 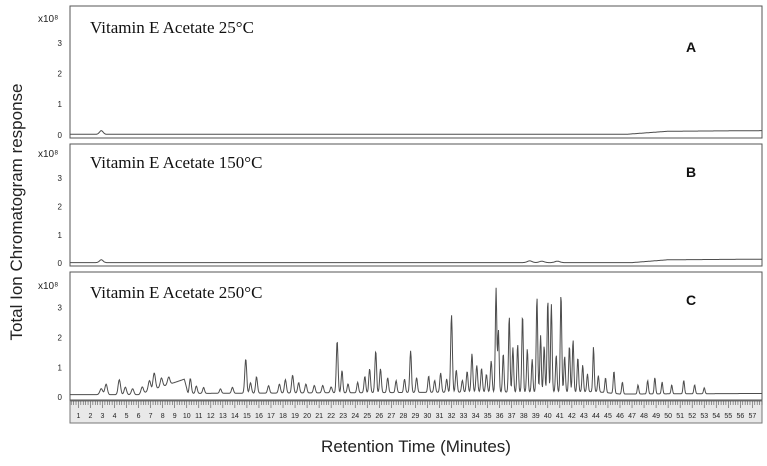 What do you see at coordinates (60, 221) in the screenshot?
I see `panel-b-y-ticks: 0 1 2 3` at bounding box center [60, 221].